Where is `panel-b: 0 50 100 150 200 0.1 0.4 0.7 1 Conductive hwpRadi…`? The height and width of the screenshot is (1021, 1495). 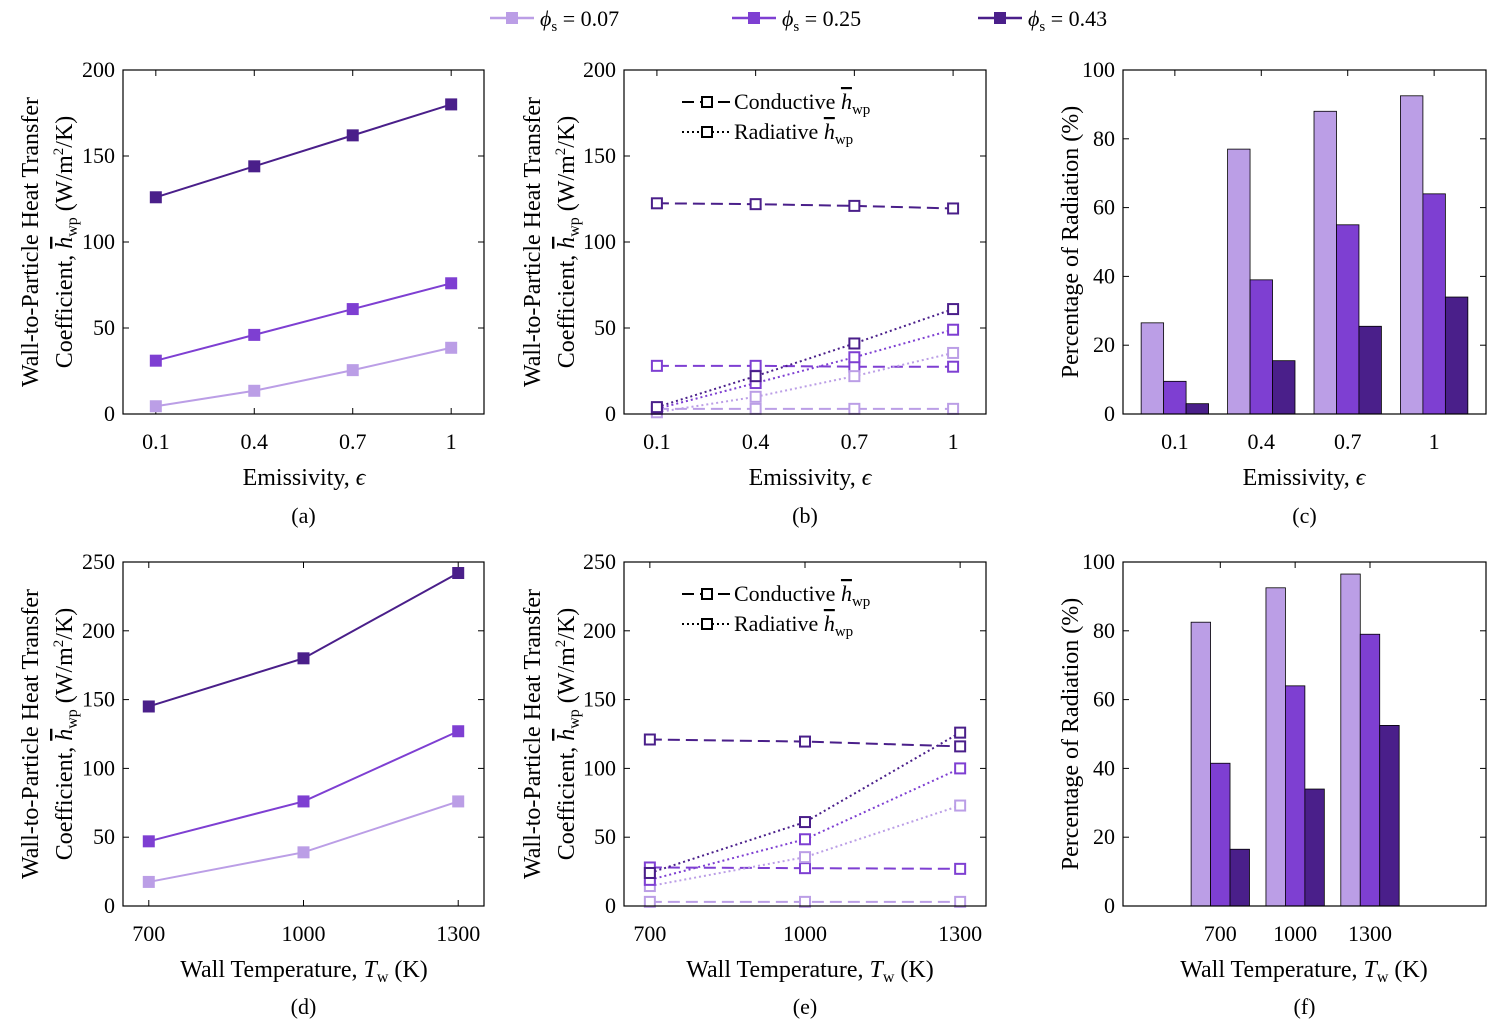 panel-b: 0 50 100 150 200 0.1 0.4 0.7 1 Conductive hwpRadi… is located at coordinates (785, 292).